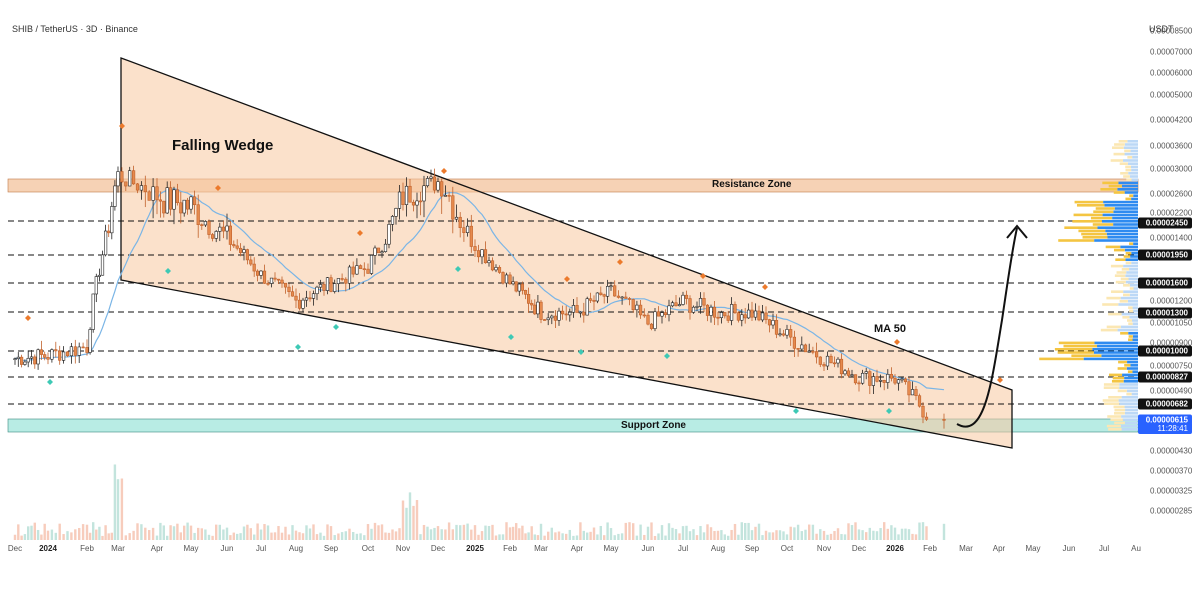 Image resolution: width=1199 pixels, height=596 pixels. What do you see at coordinates (223, 145) in the screenshot?
I see `falling-wedge-label: Falling Wedge` at bounding box center [223, 145].